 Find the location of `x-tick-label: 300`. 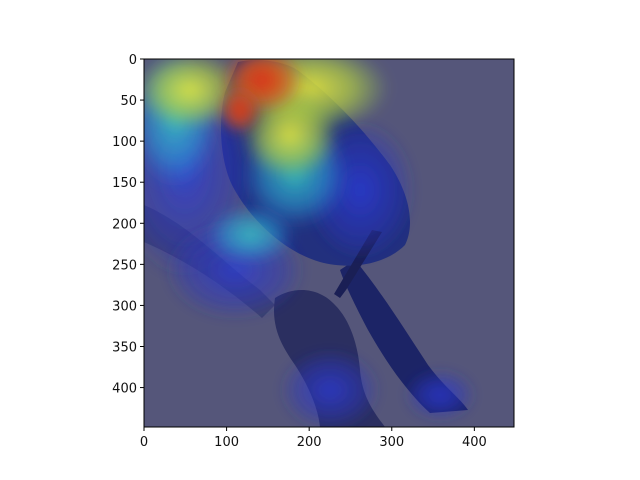

x-tick-label: 300 is located at coordinates (391, 442).